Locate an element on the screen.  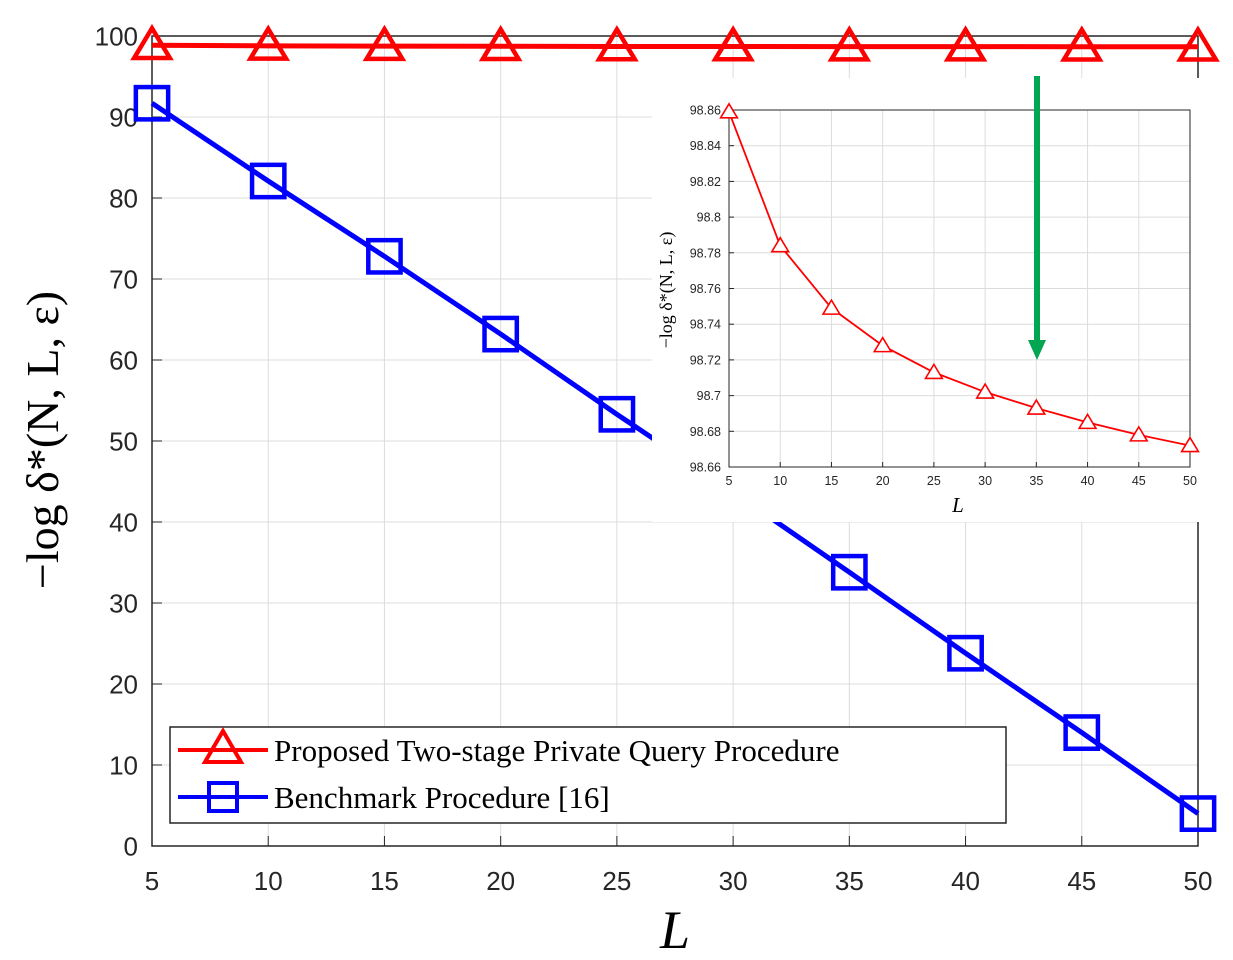
inset-series-line is located at coordinates (959, 279).